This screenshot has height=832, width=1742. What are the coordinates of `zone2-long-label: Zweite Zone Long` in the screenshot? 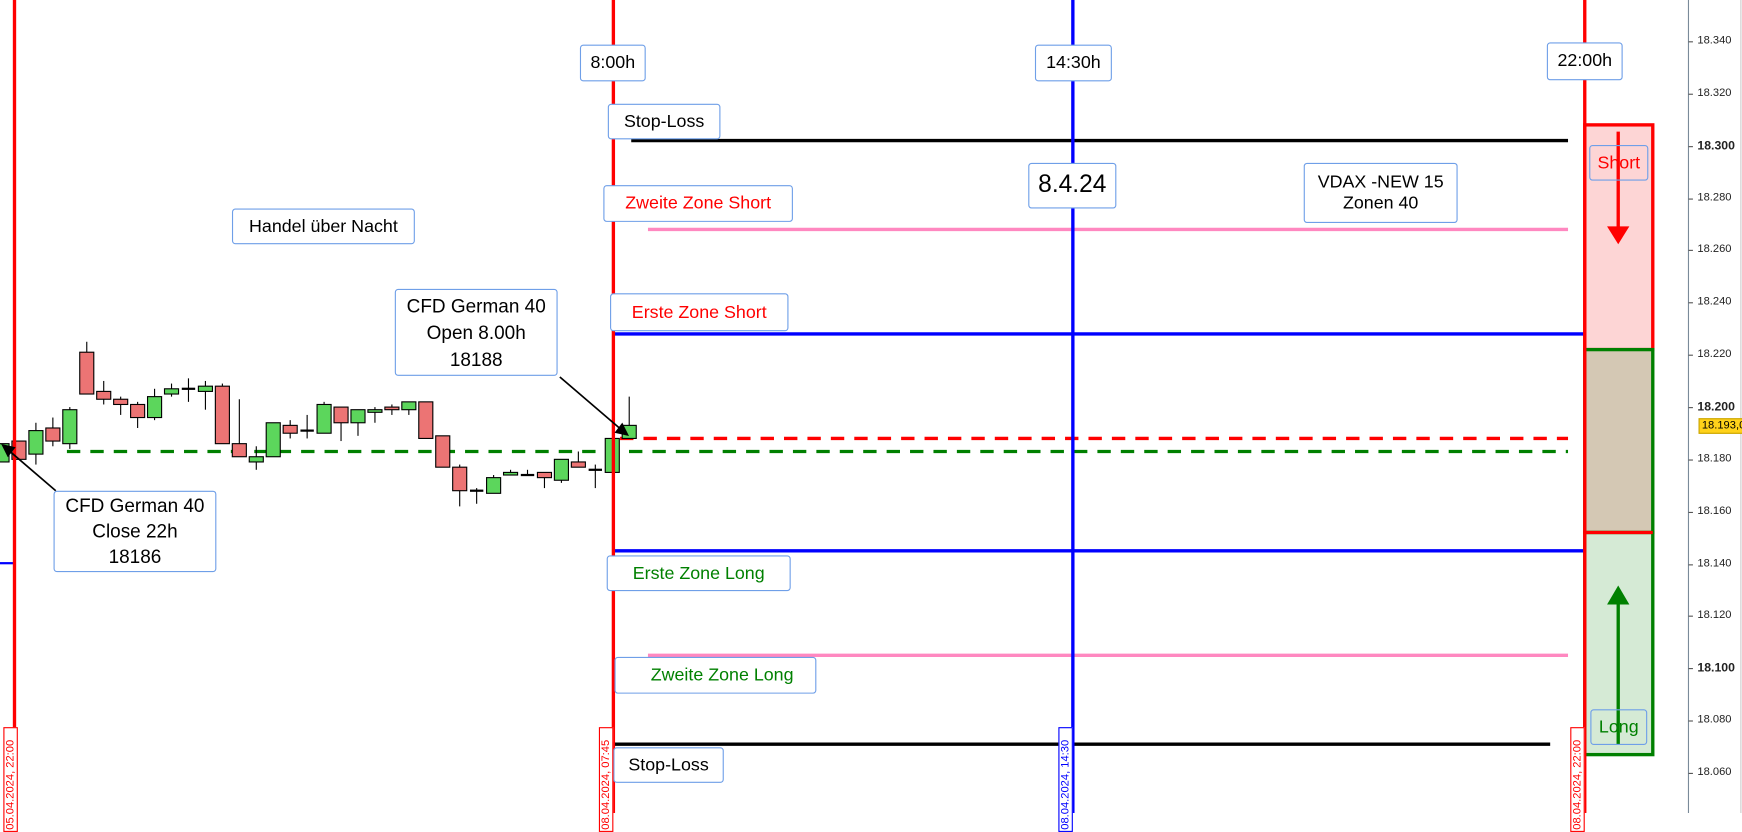 It's located at (715, 675).